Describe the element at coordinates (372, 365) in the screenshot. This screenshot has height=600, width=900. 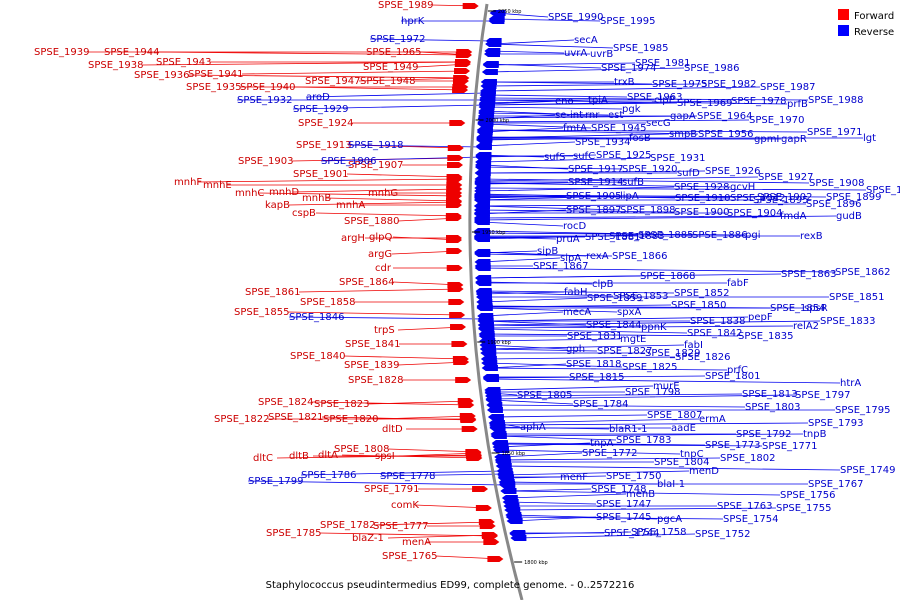
I see `forward-gene-label: SPSE_1839` at that location.